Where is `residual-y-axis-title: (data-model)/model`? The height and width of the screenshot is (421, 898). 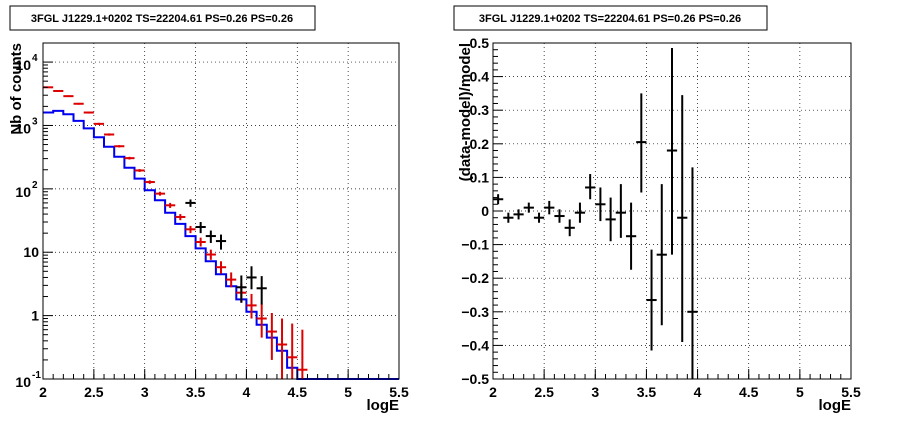 residual-y-axis-title: (data-model)/model is located at coordinates (465, 112).